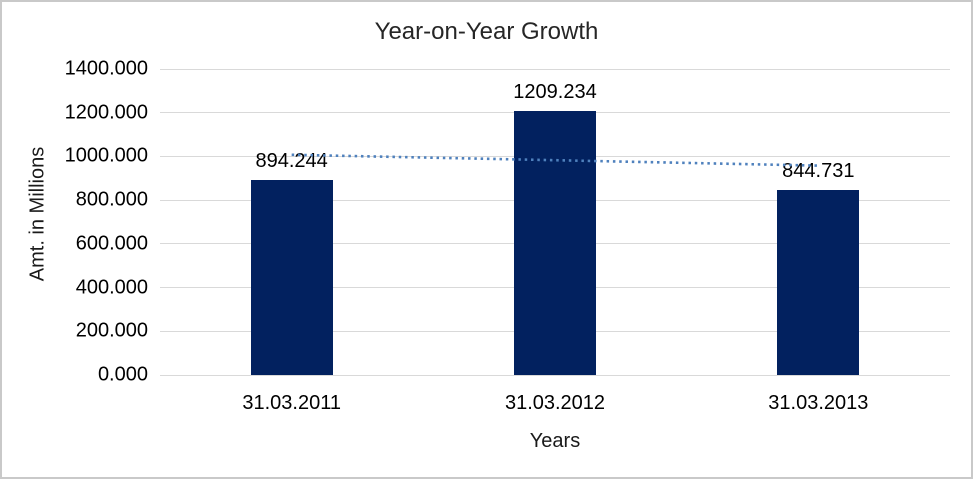 The width and height of the screenshot is (973, 479). I want to click on y-tick-label: 1000.000, so click(106, 155).